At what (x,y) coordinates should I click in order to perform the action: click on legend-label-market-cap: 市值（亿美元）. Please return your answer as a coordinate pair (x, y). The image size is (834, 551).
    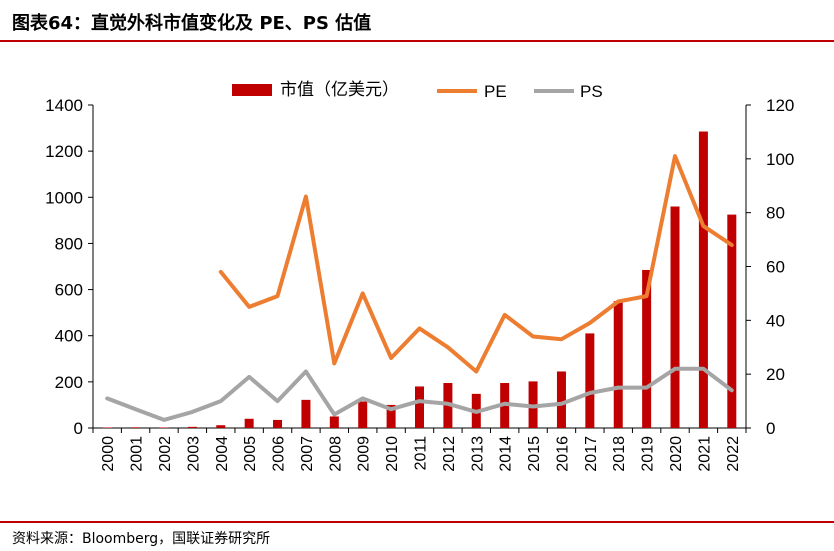
    Looking at the image, I should click on (339, 89).